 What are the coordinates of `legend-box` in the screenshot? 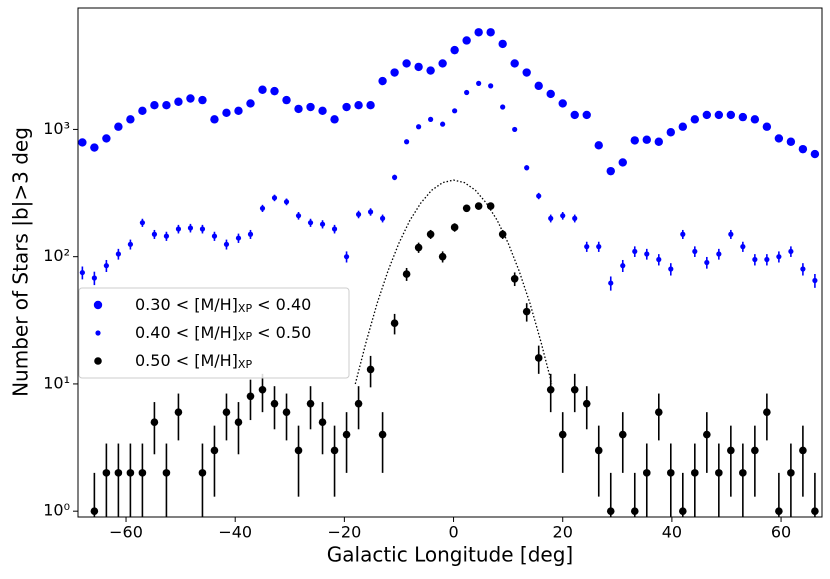 It's located at (214, 333).